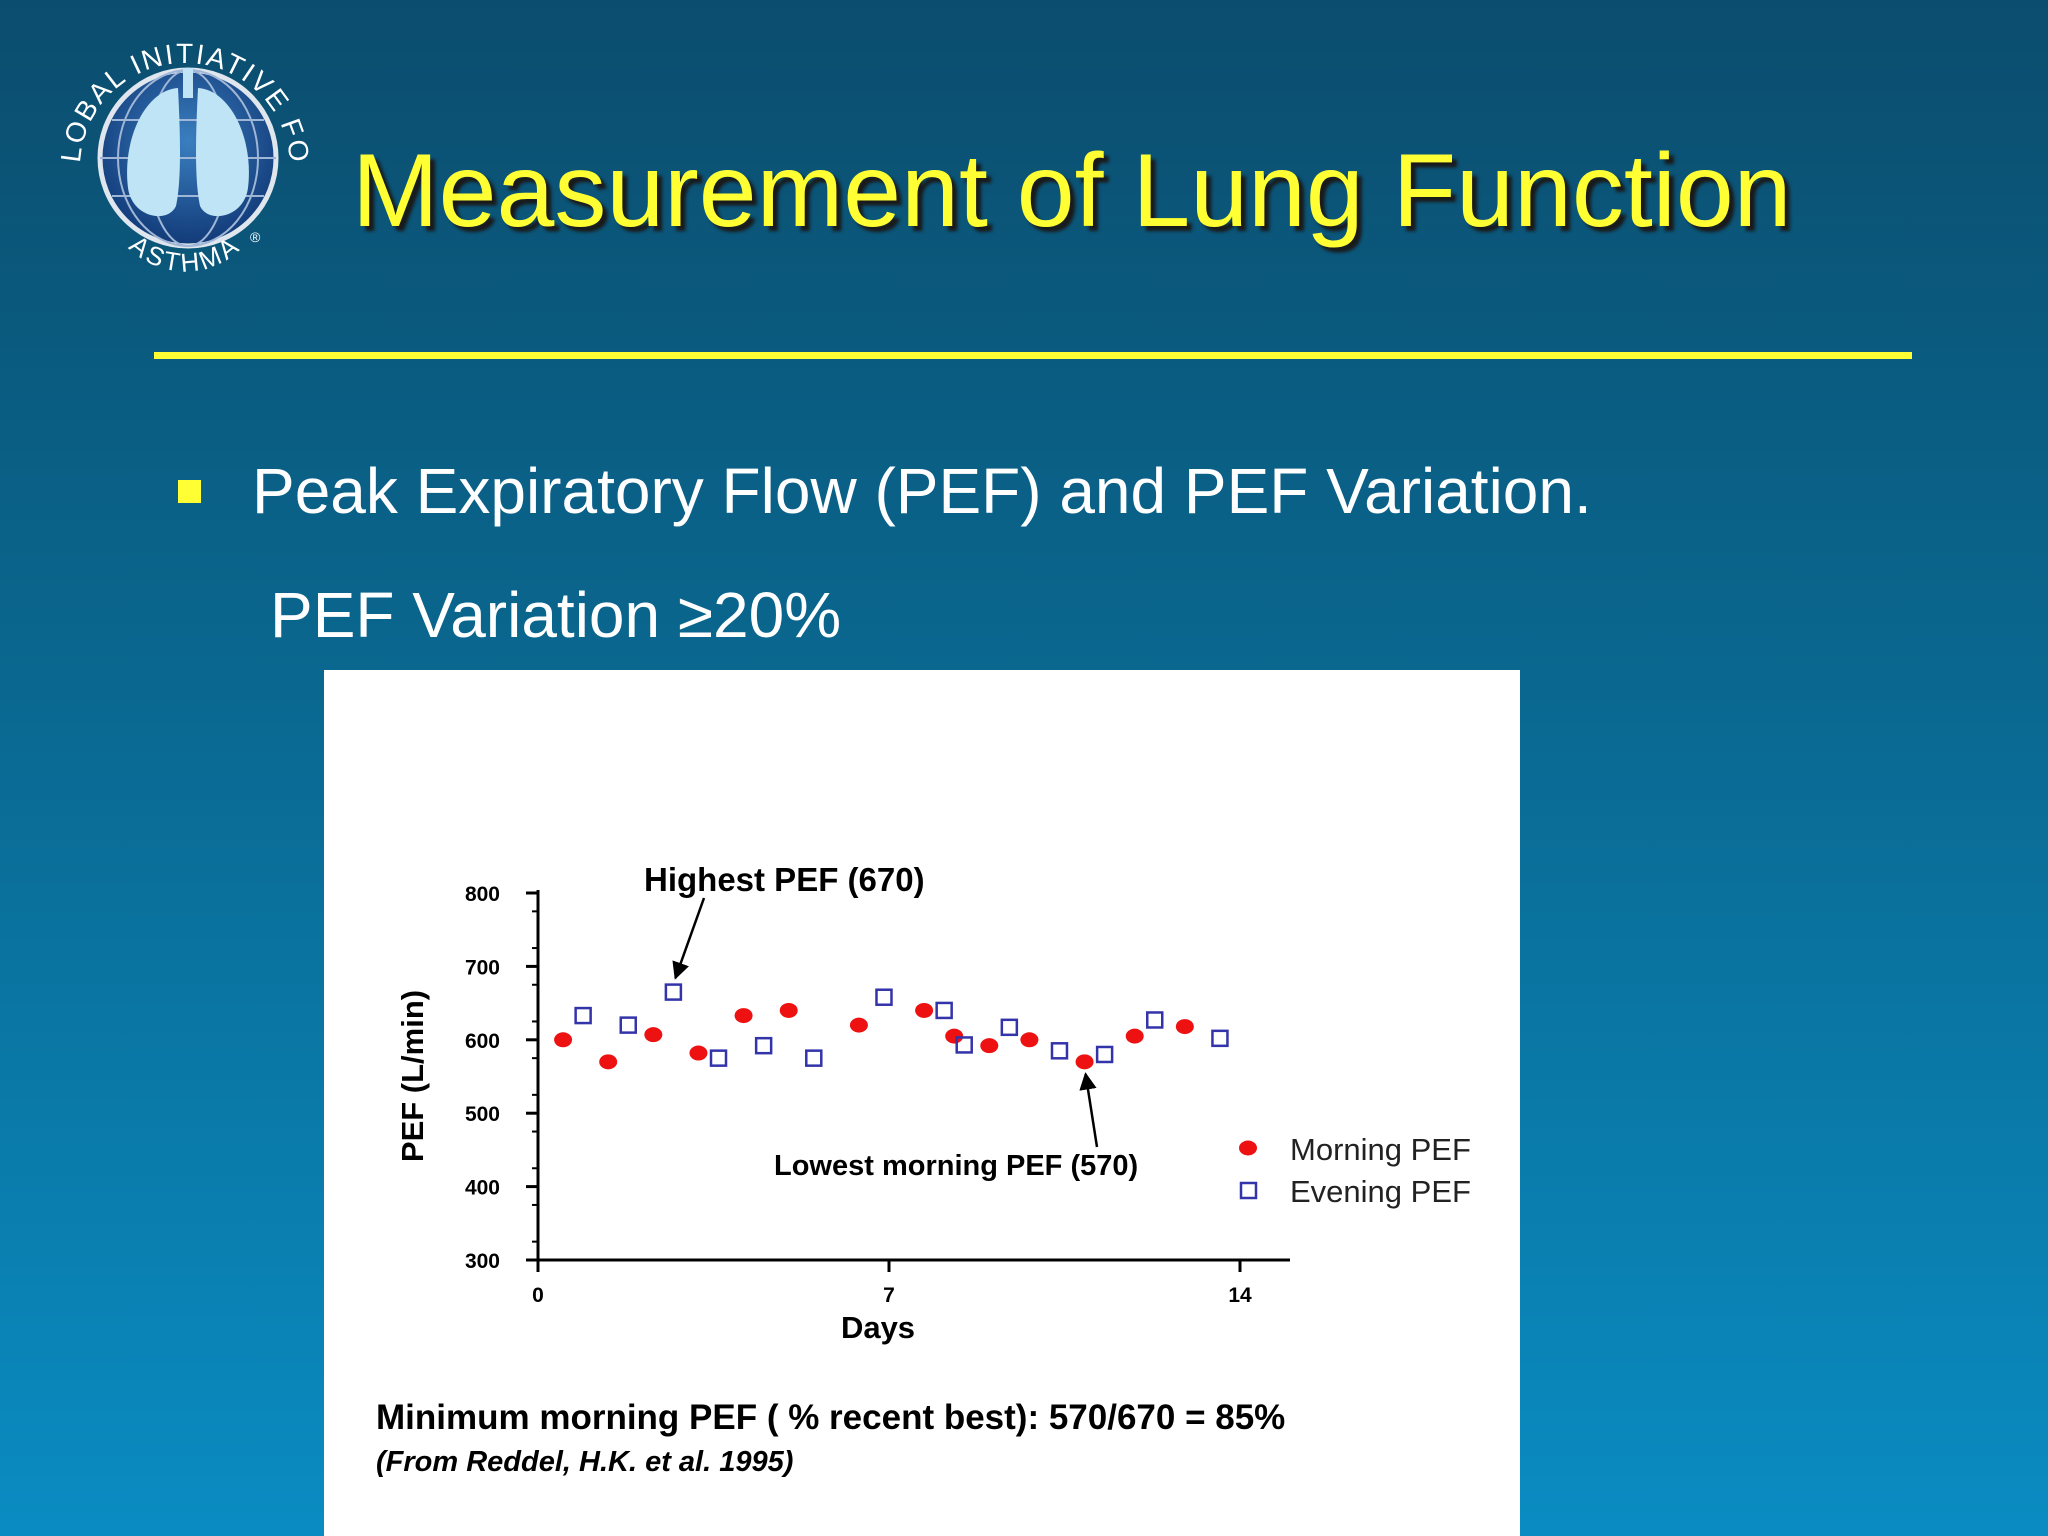 The width and height of the screenshot is (2048, 1536). I want to click on annotation-arrow-lowest, so click(1089, 1110).